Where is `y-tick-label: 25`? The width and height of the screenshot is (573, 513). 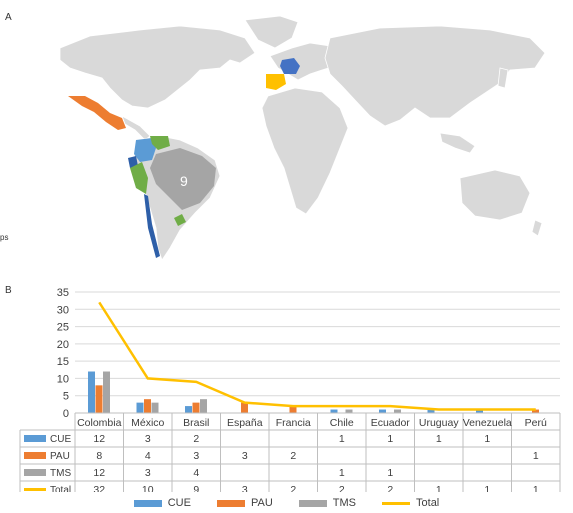 y-tick-label: 25 is located at coordinates (63, 328).